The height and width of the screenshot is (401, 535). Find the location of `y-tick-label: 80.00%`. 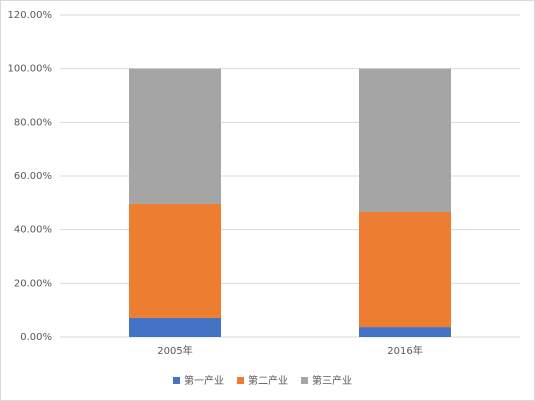

y-tick-label: 80.00% is located at coordinates (33, 122).